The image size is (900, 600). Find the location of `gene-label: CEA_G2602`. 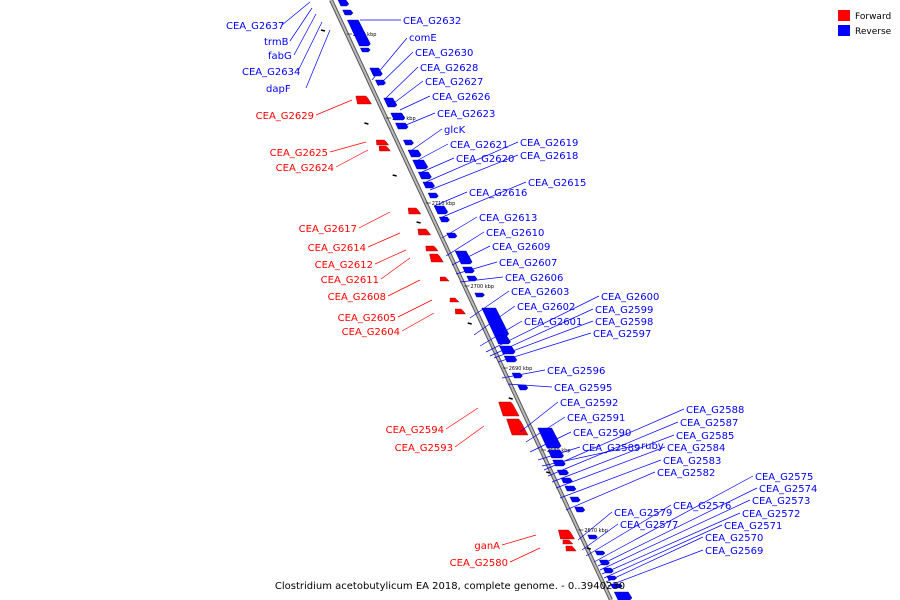

gene-label: CEA_G2602 is located at coordinates (546, 307).